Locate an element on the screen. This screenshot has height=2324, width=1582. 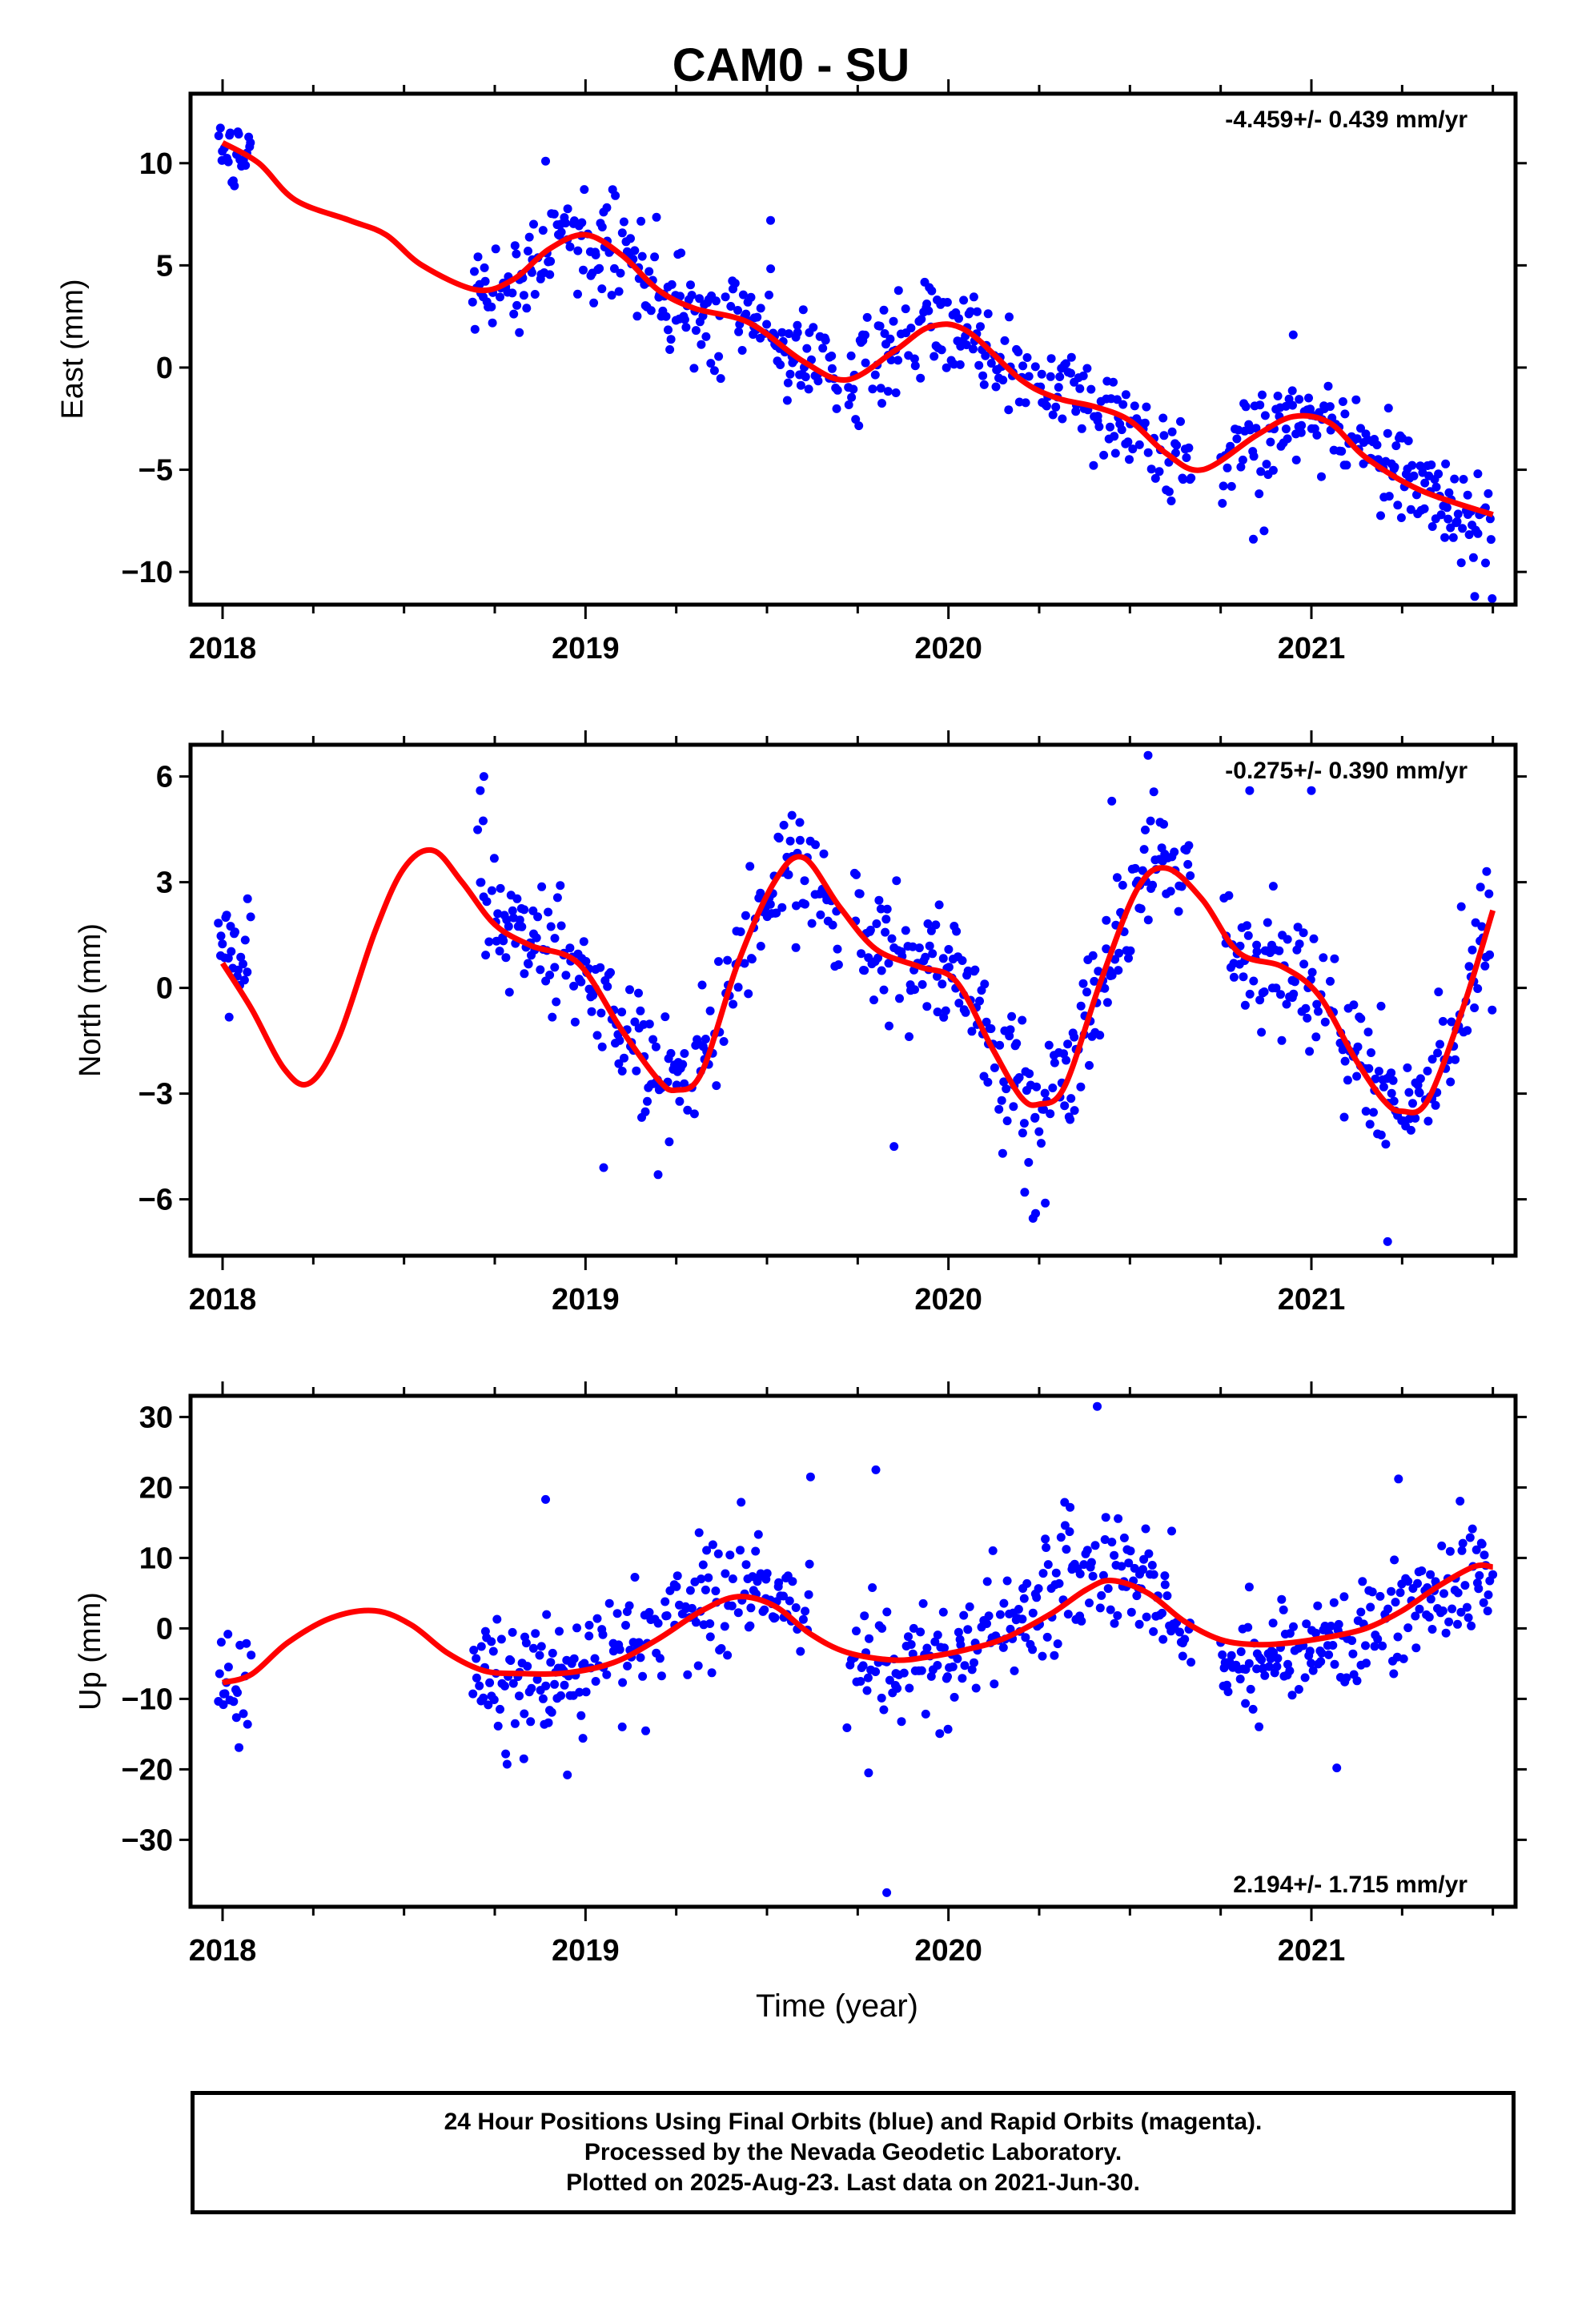
y-tick-label: −10 is located at coordinates (147, 572).